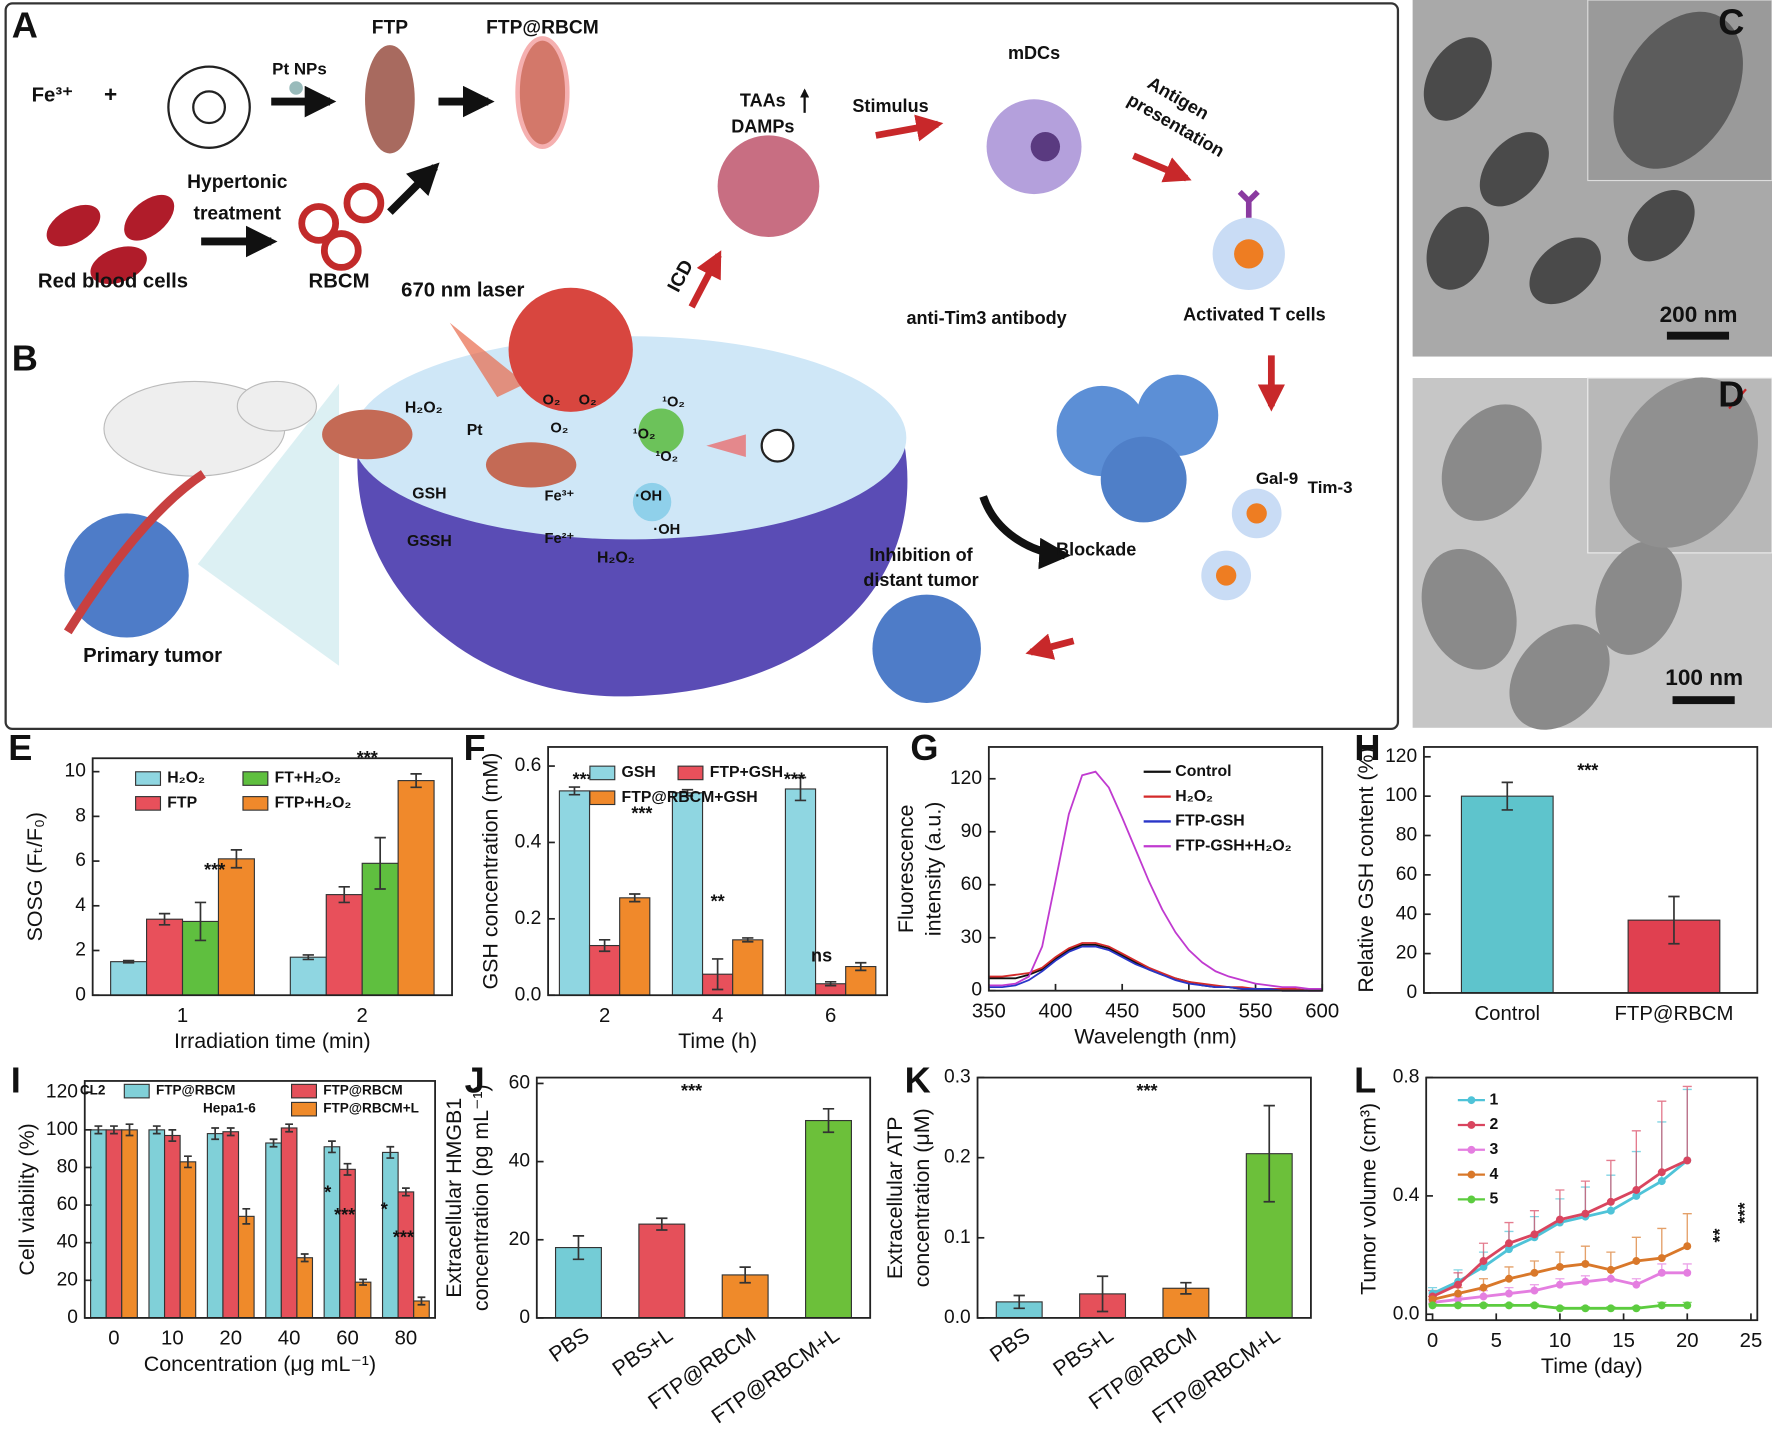 The height and width of the screenshot is (1433, 1772). I want to click on legend-label: 4, so click(1493, 1174).